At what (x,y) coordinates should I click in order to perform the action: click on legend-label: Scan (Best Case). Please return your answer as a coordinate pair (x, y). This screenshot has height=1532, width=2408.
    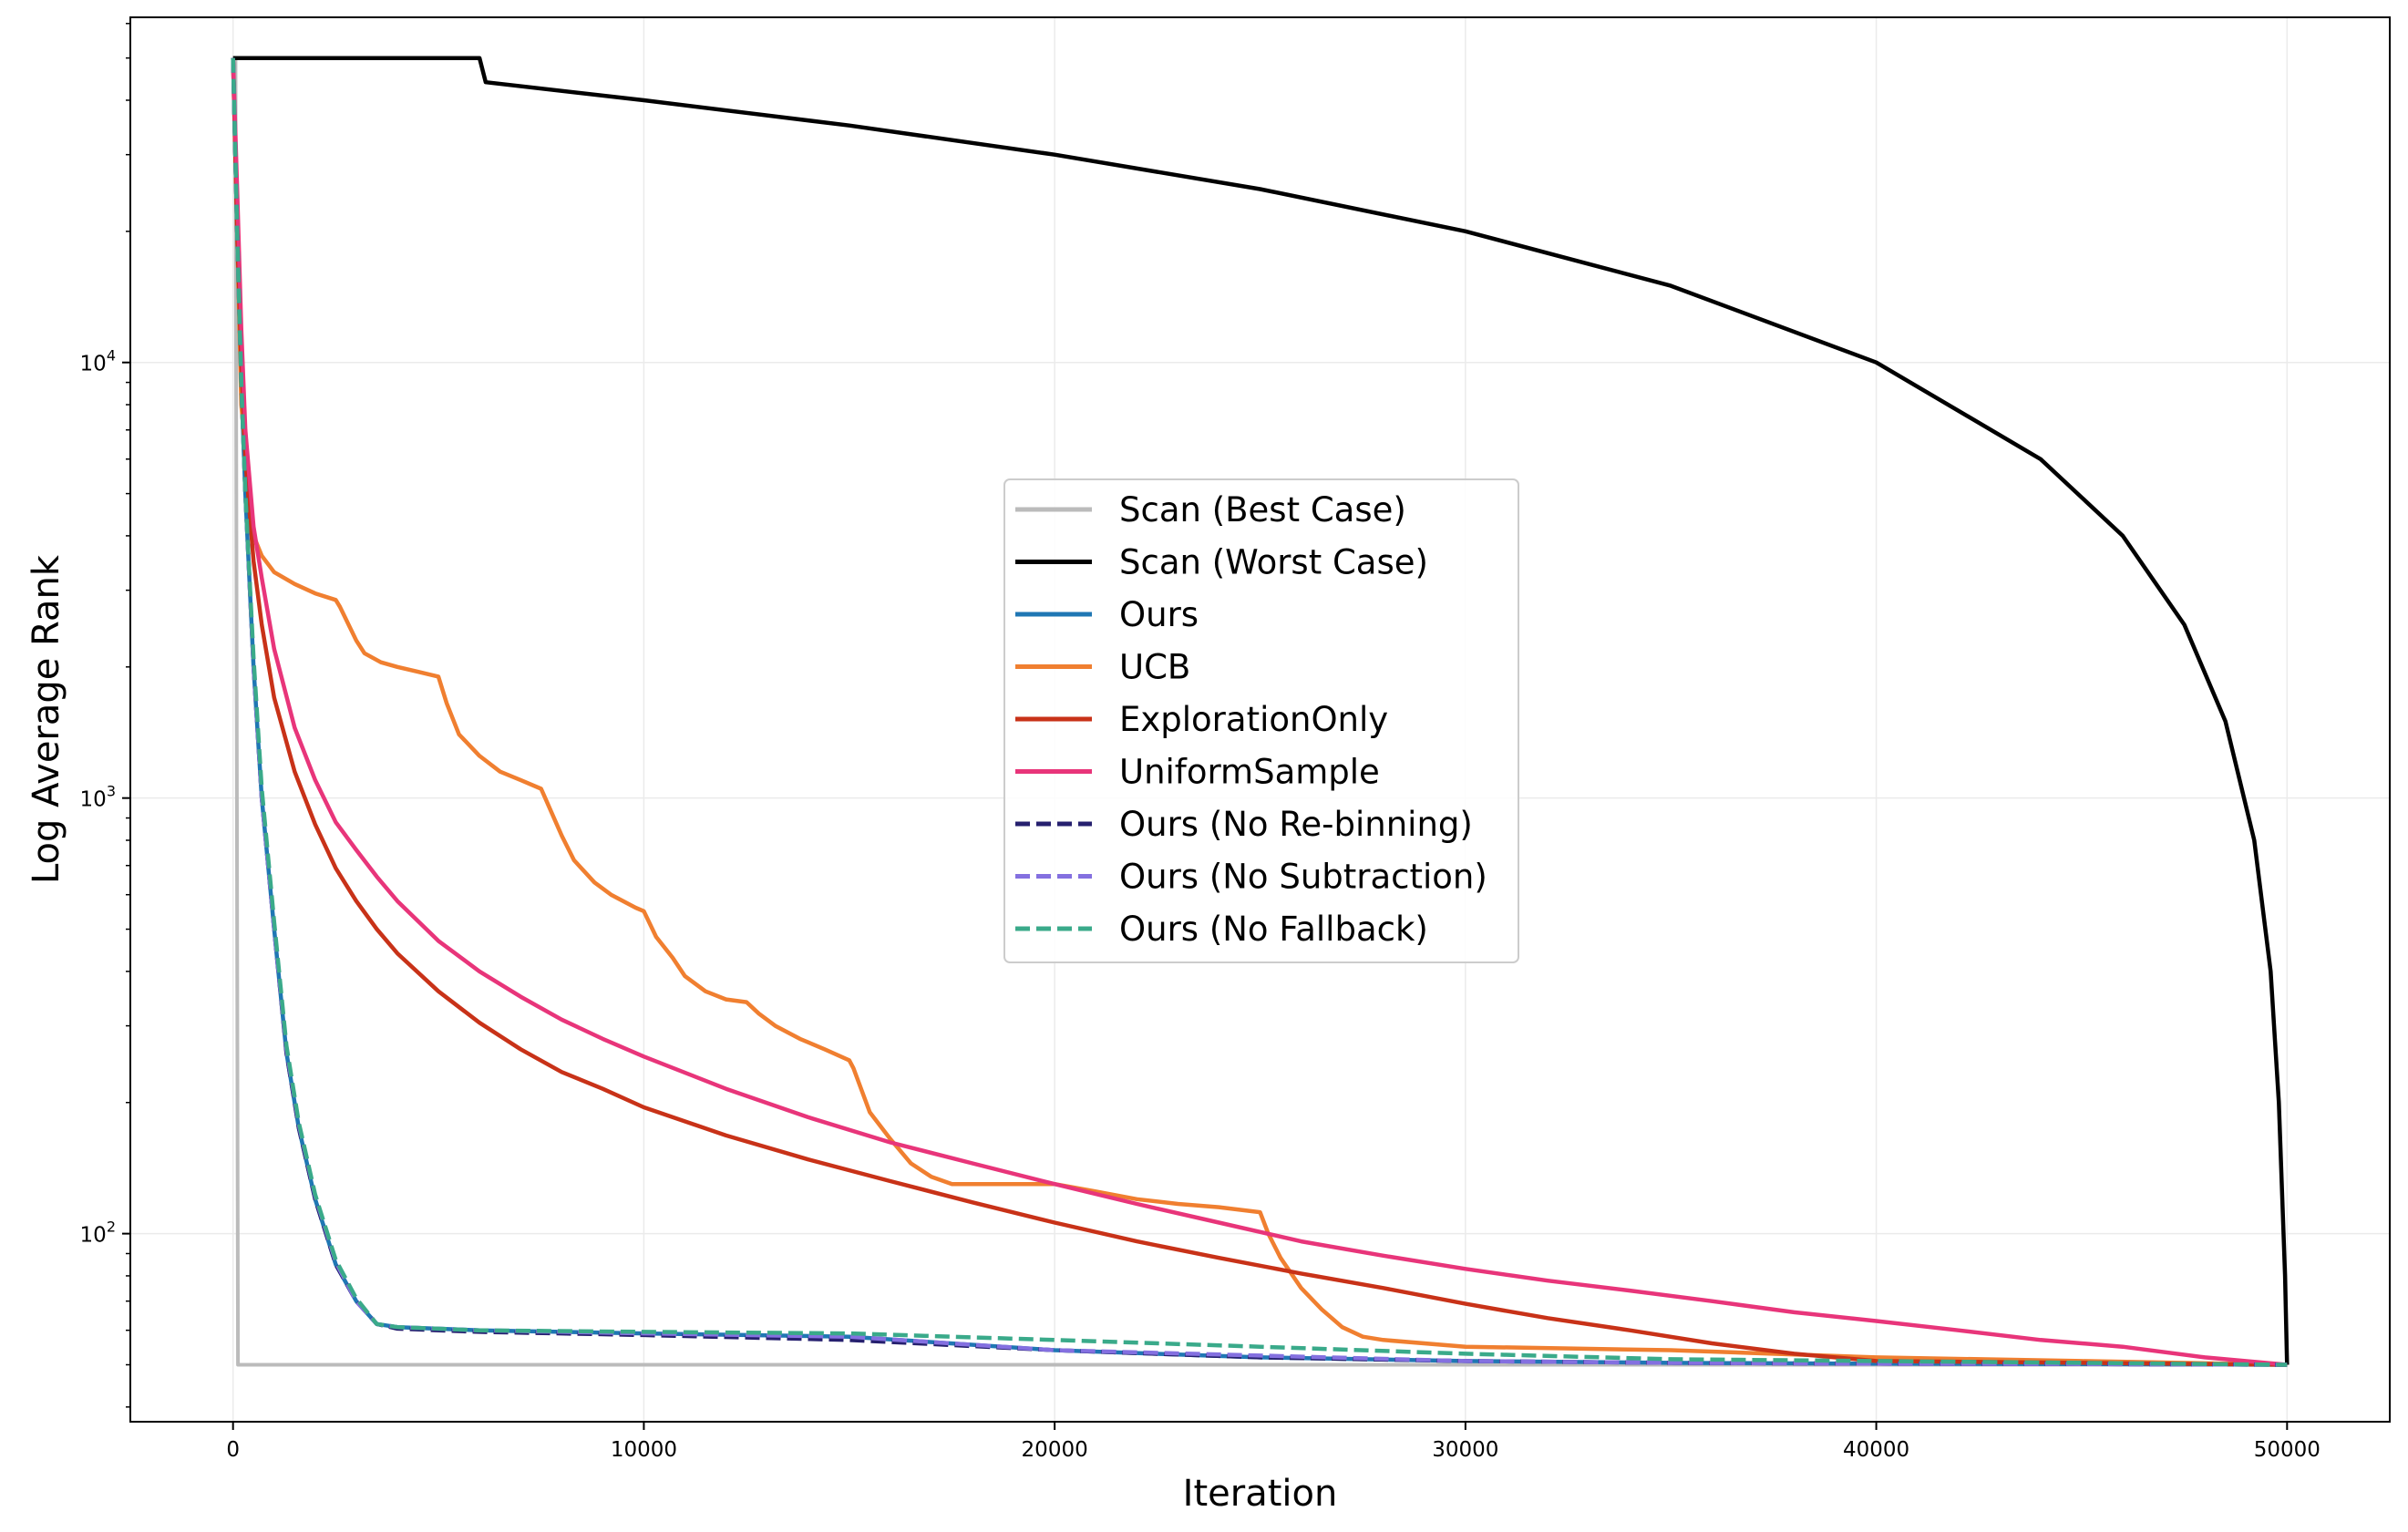
    Looking at the image, I should click on (1263, 510).